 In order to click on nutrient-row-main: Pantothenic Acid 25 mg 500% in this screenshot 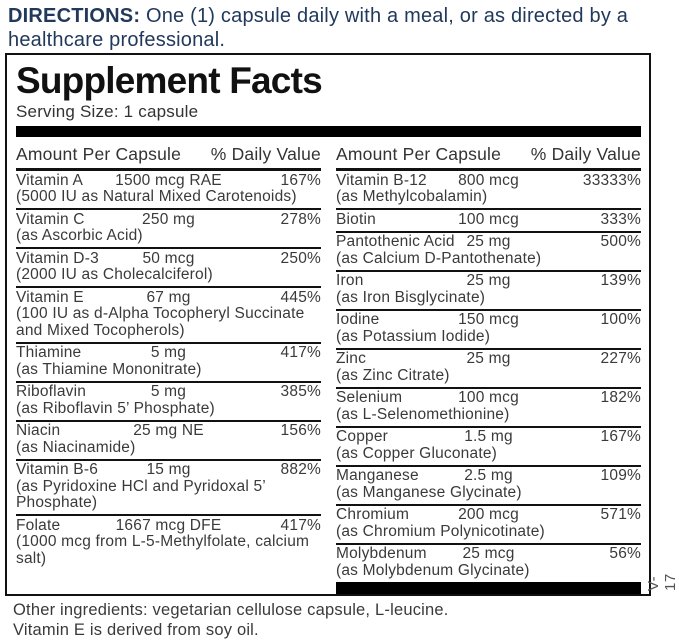, I will do `click(488, 242)`.